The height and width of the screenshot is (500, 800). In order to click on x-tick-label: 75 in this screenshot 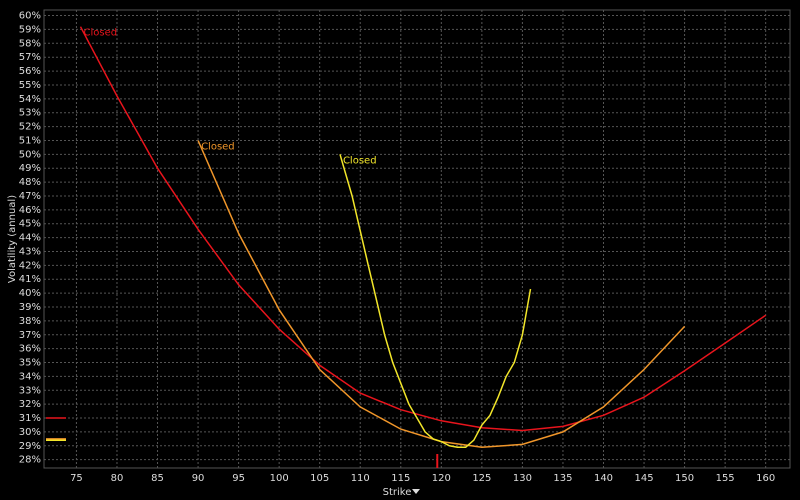, I will do `click(76, 478)`.